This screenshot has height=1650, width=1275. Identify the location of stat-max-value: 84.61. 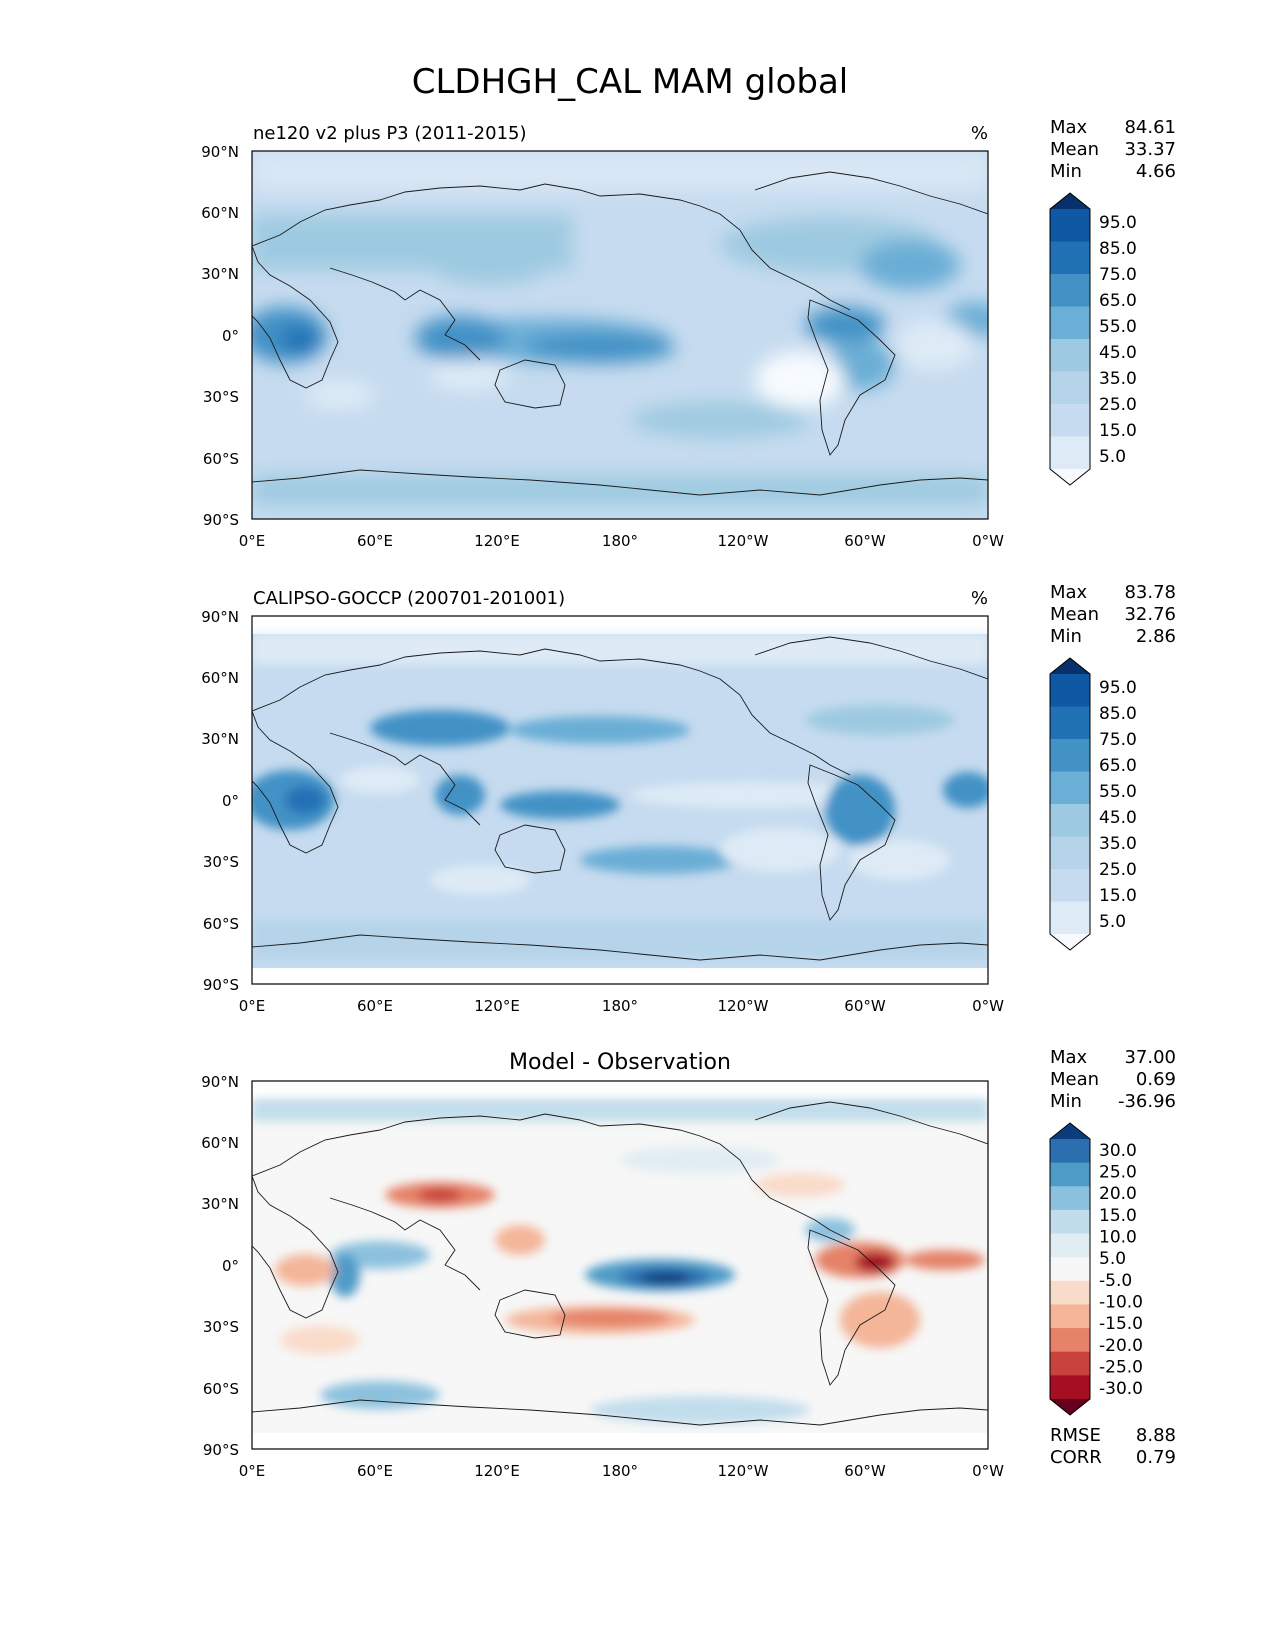
(1150, 127).